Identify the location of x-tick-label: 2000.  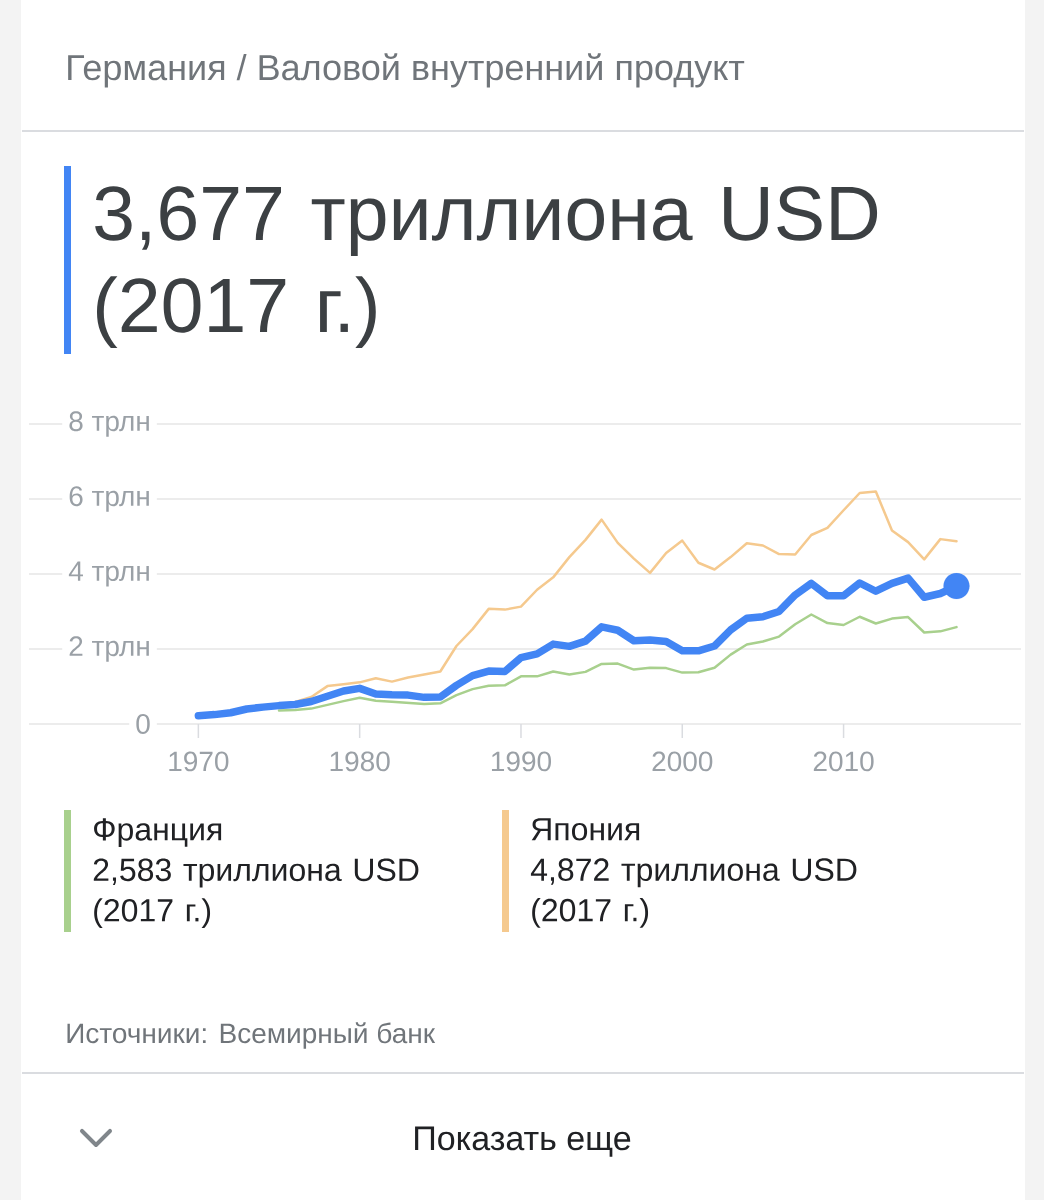
(682, 761).